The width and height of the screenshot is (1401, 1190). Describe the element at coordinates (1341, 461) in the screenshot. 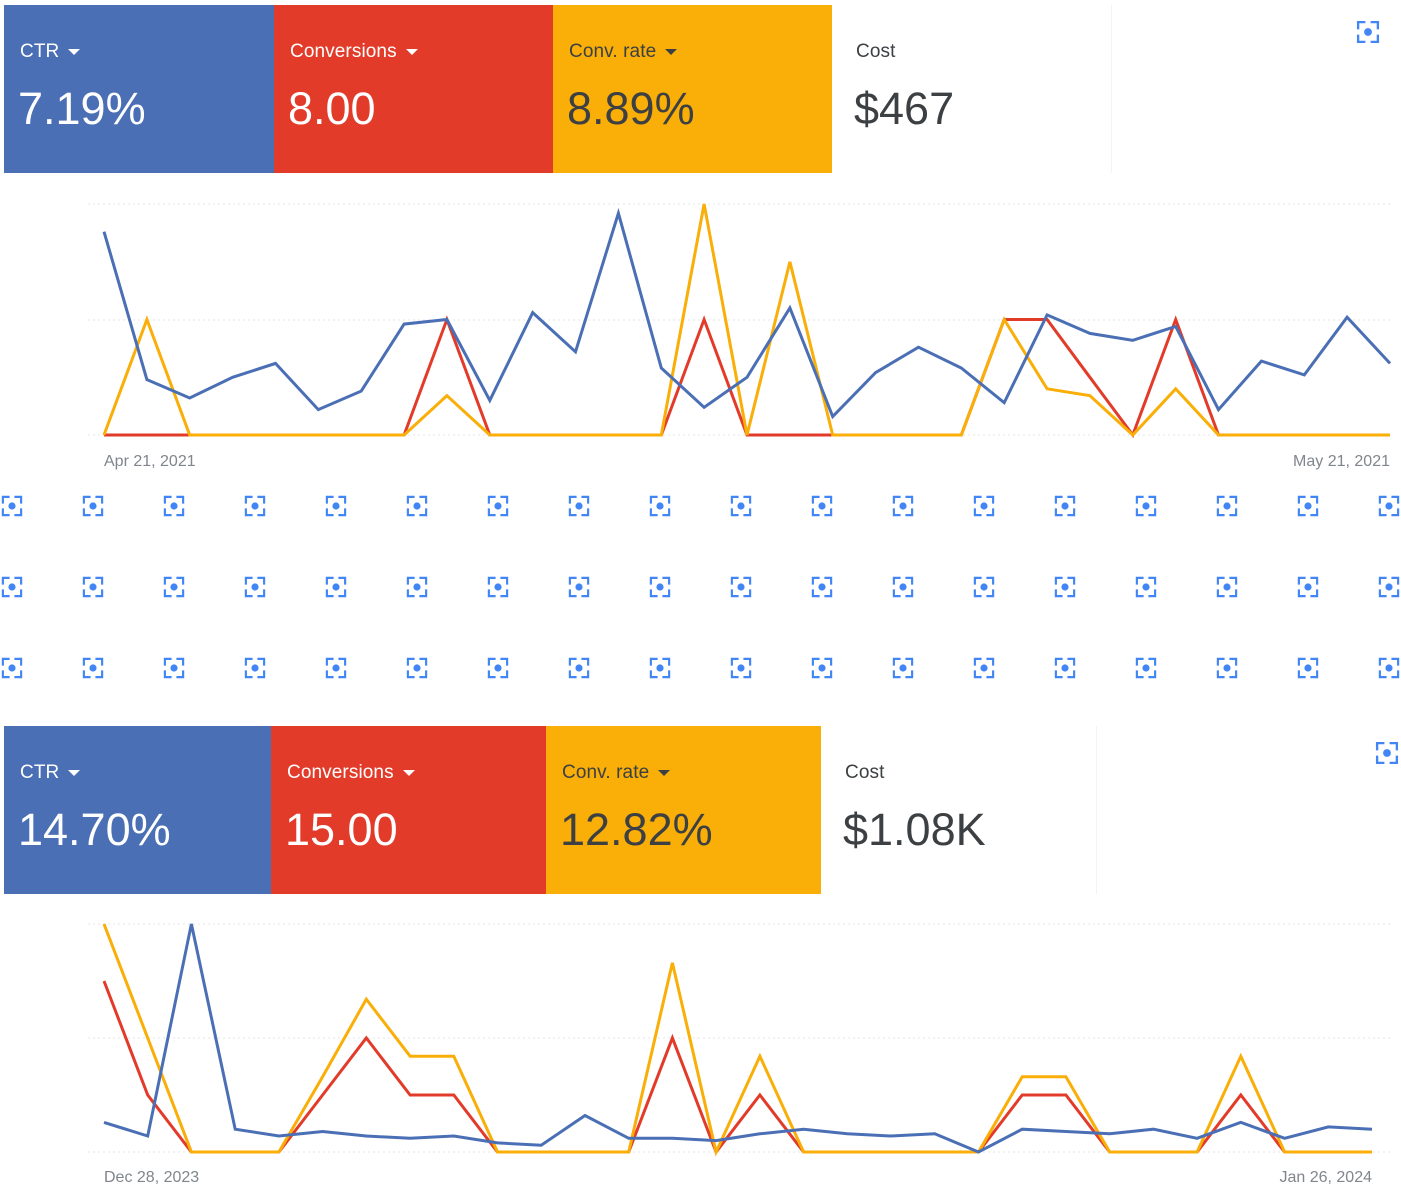

I see `x-axis-end-date: May 21, 2021` at that location.